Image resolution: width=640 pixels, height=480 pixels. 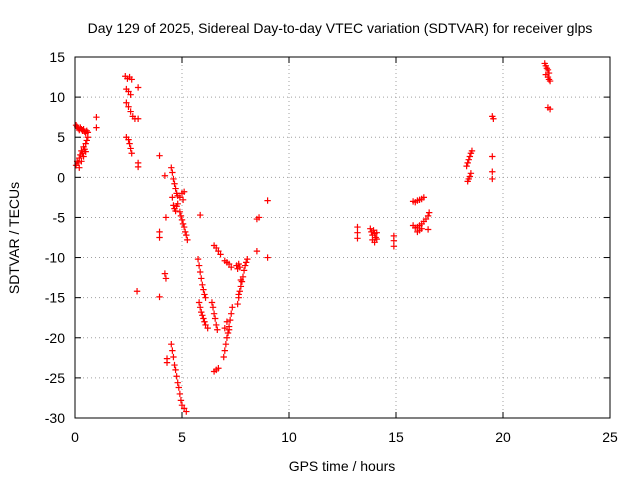 I want to click on x-tick-label: 5, so click(x=182, y=437).